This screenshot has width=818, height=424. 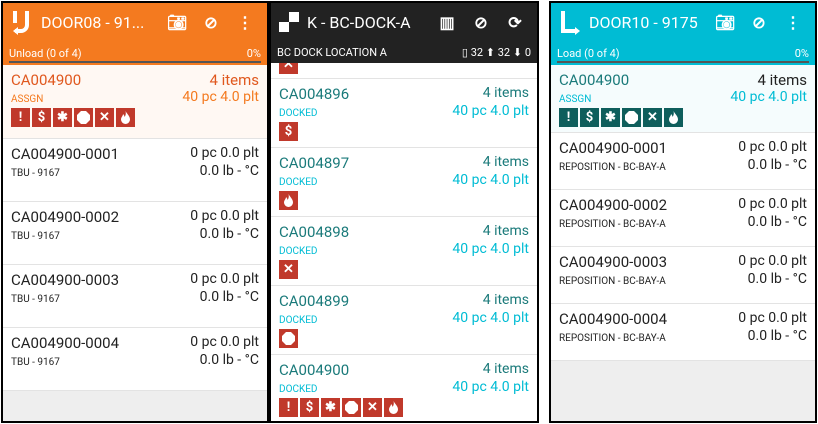 I want to click on empty-area, so click(x=683, y=391).